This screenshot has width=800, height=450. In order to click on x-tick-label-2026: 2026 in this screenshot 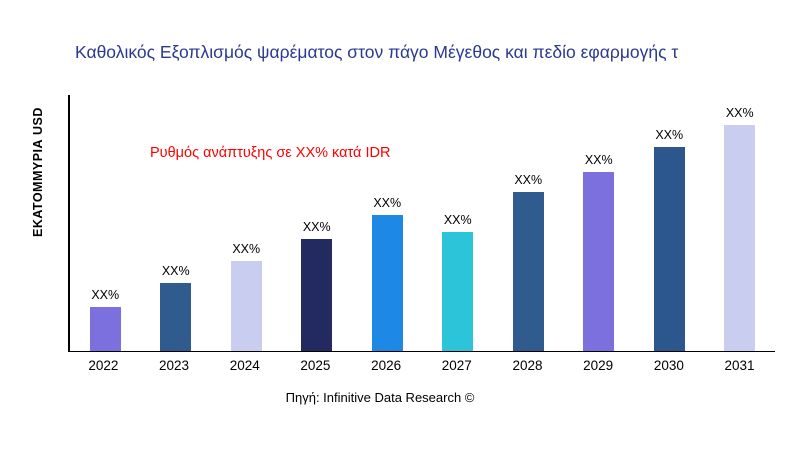, I will do `click(386, 365)`.